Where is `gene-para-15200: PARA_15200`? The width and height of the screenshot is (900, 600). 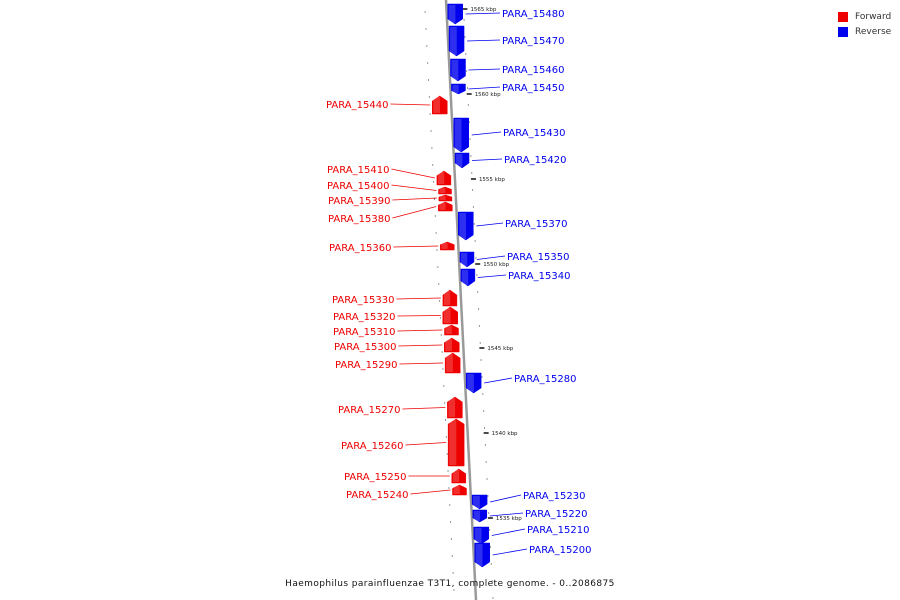 gene-para-15200: PARA_15200 is located at coordinates (533, 555).